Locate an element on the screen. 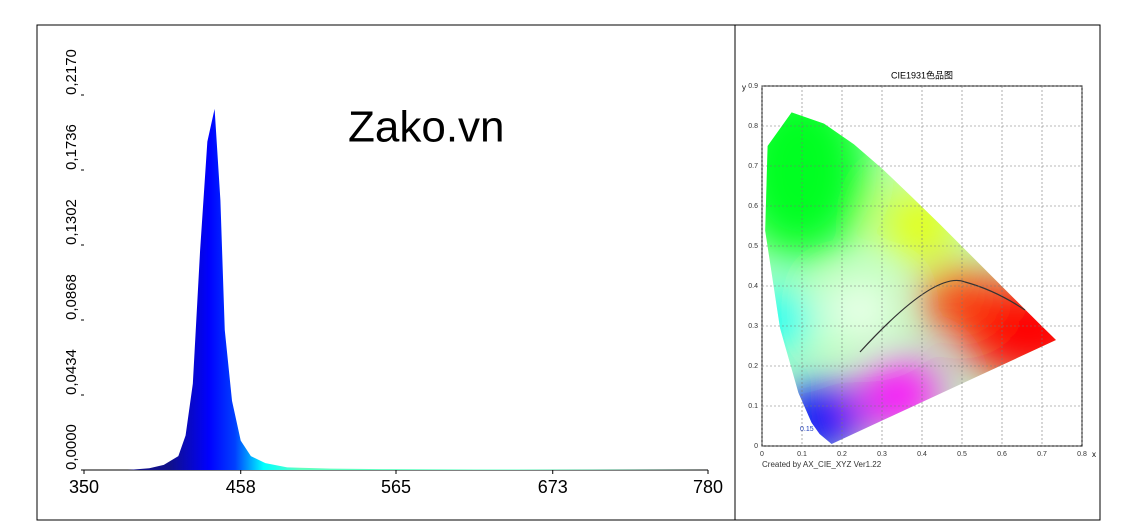 This screenshot has height=528, width=1135. y-tick-label: 0,0000 is located at coordinates (71, 447).